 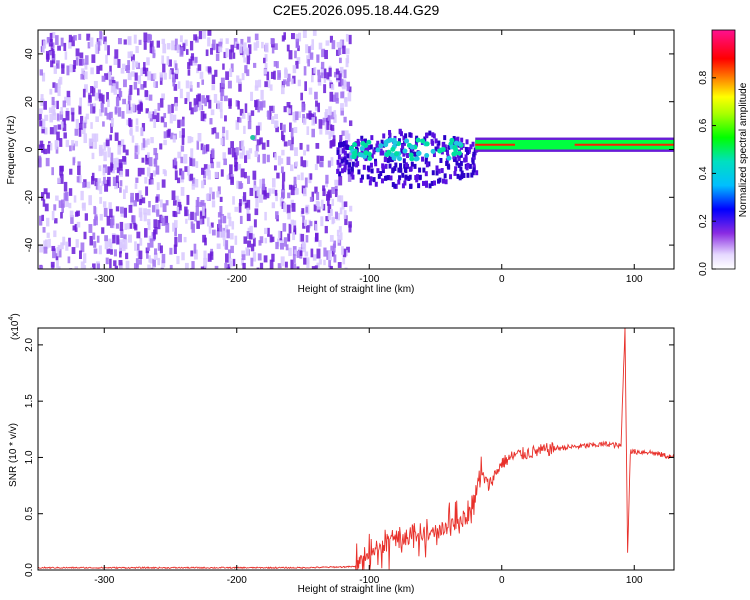 What do you see at coordinates (369, 279) in the screenshot?
I see `x-tick-label: -100` at bounding box center [369, 279].